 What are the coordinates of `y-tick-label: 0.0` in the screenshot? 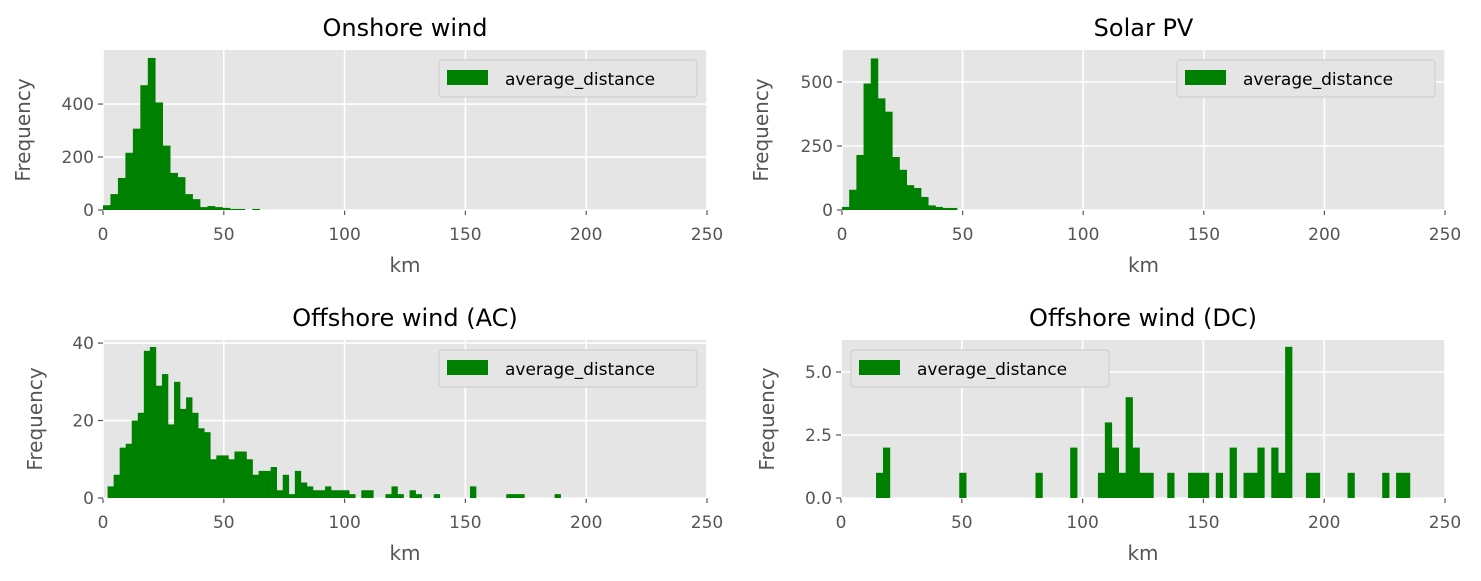 It's located at (818, 499).